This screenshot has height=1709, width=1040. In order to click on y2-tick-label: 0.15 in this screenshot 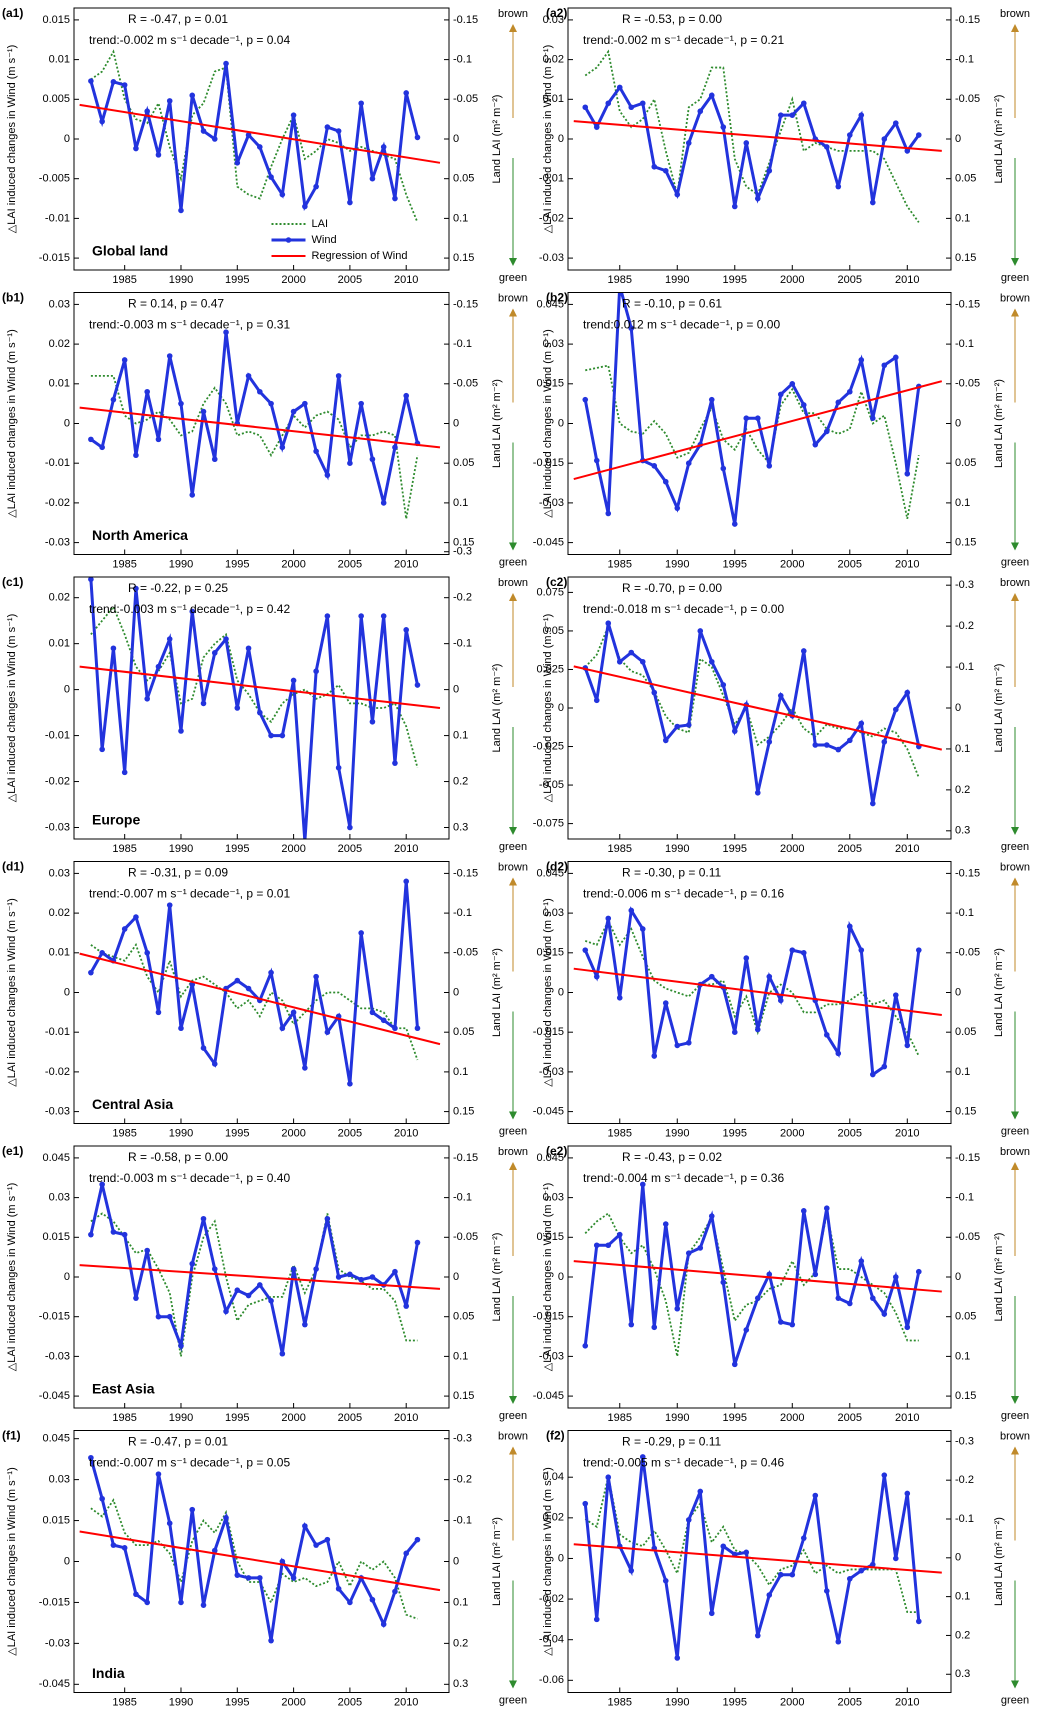, I will do `click(463, 1111)`.